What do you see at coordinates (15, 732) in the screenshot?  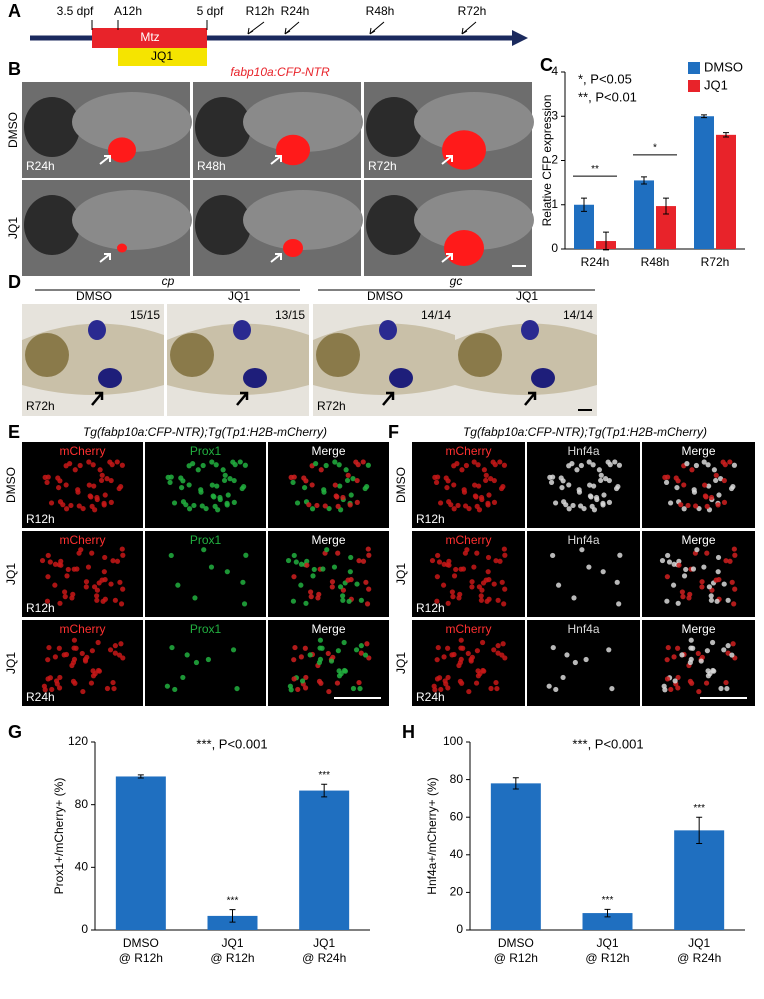 I see `panel-letter: G` at bounding box center [15, 732].